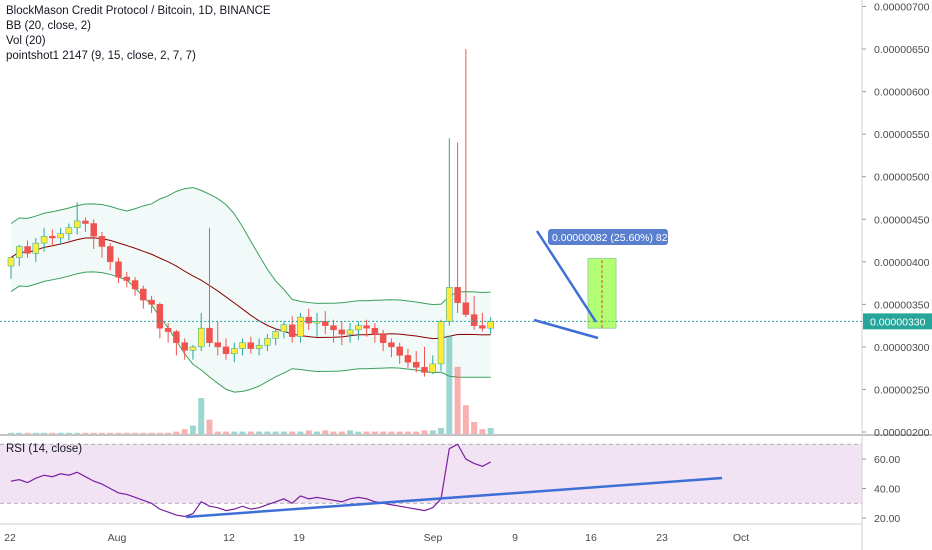 The width and height of the screenshot is (932, 550). What do you see at coordinates (902, 390) in the screenshot?
I see `price-tick-label: 0.00000250` at bounding box center [902, 390].